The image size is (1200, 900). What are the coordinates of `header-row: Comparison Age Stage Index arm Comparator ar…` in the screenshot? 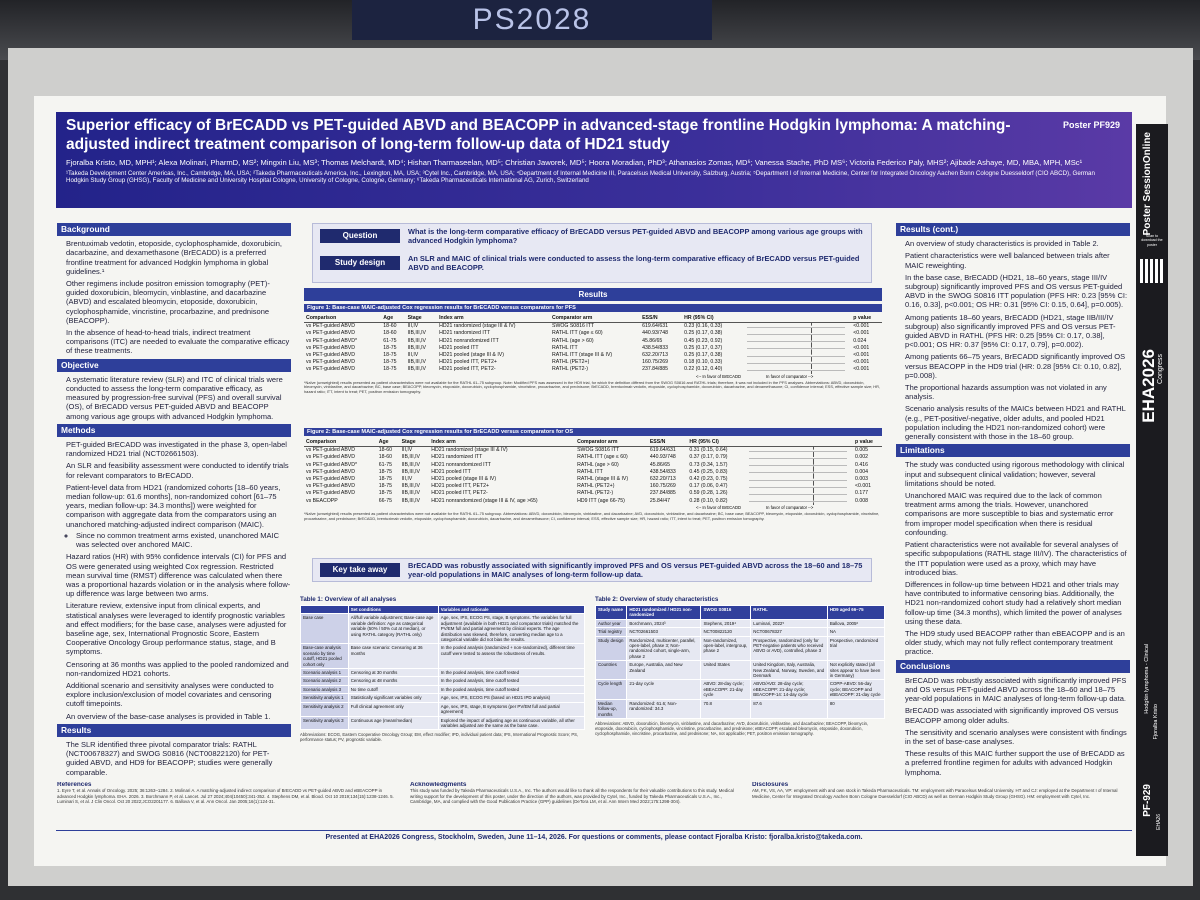 It's located at (593, 319).